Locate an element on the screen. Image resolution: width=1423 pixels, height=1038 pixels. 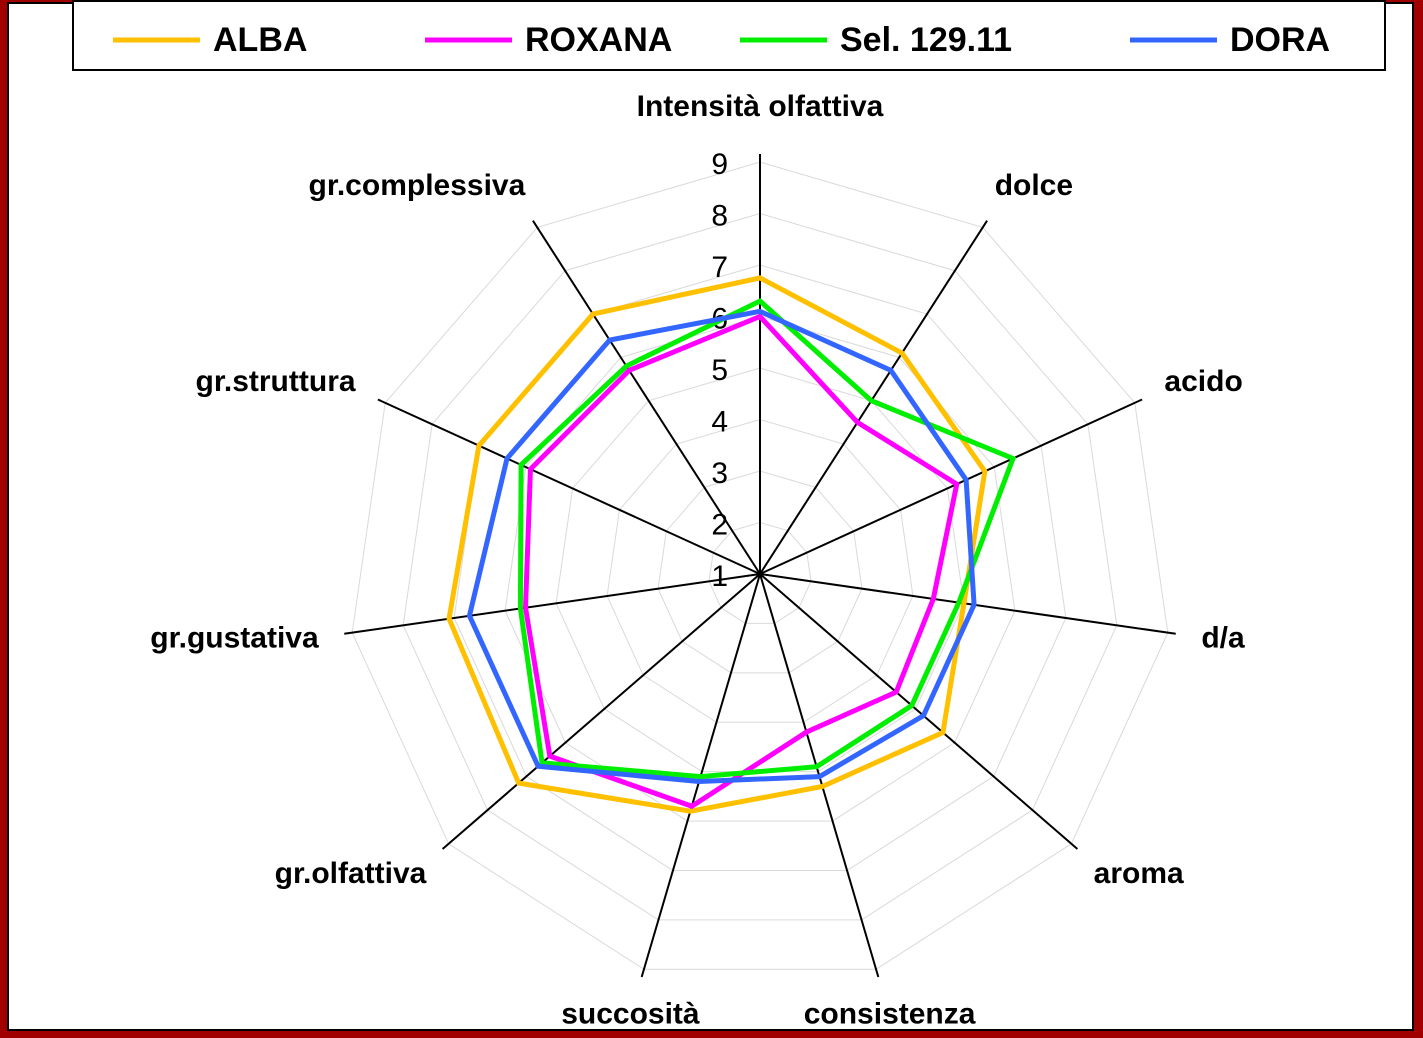
axis-label: aroma is located at coordinates (1139, 873).